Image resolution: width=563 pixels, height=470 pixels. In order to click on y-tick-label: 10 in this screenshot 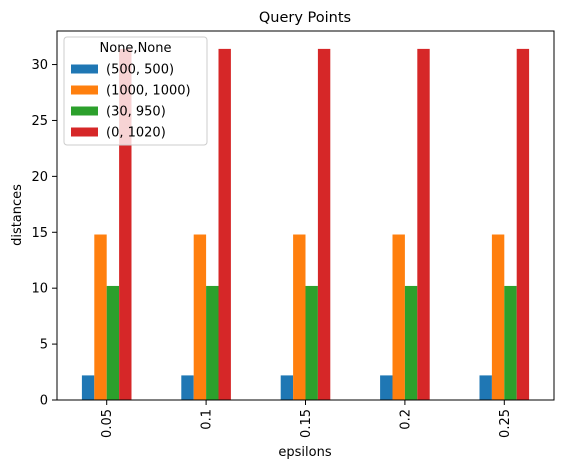, I will do `click(39, 289)`.